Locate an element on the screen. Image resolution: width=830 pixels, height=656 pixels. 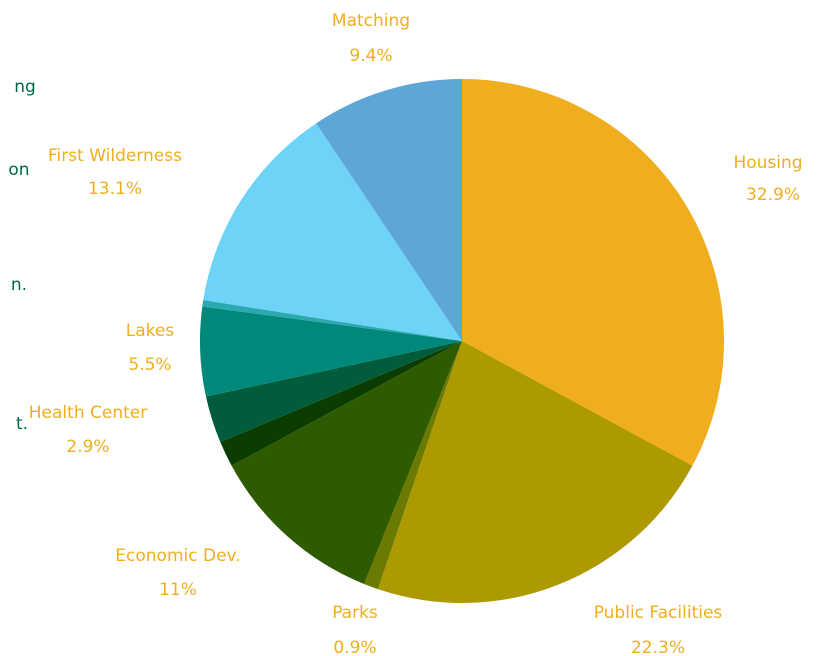
slice-label: Public Facilities is located at coordinates (658, 613).